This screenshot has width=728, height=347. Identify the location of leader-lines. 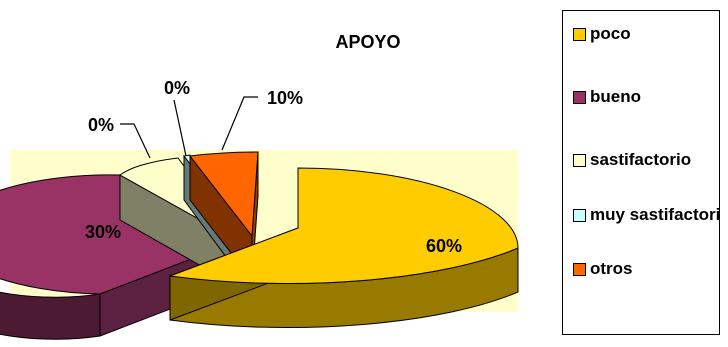
(189, 127).